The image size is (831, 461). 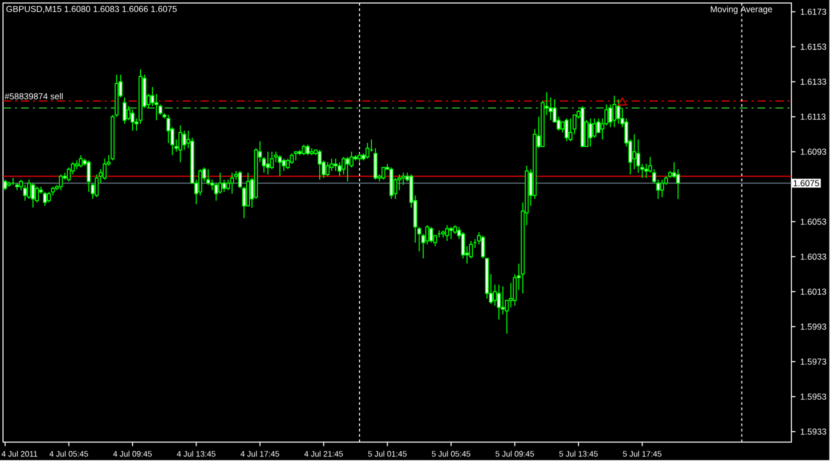 What do you see at coordinates (813, 81) in the screenshot?
I see `y-tick-label: 1.6133` at bounding box center [813, 81].